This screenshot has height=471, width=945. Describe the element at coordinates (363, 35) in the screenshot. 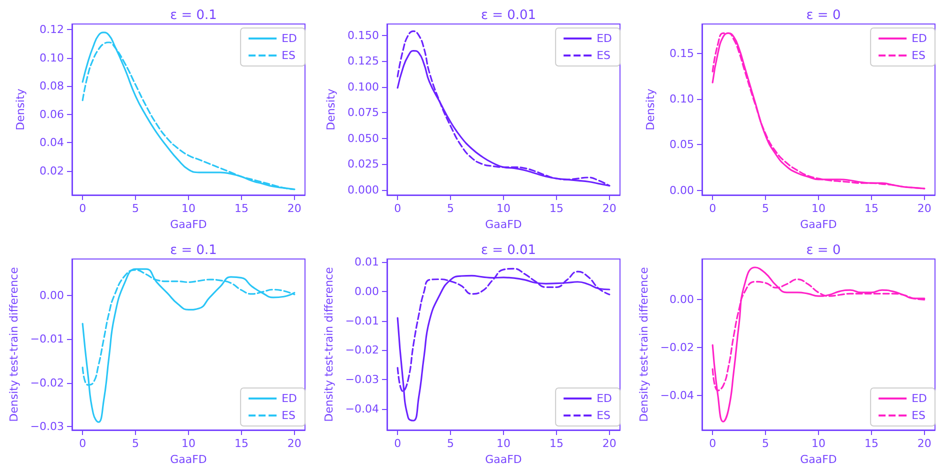

I see `y-tick-label: 0.150` at that location.